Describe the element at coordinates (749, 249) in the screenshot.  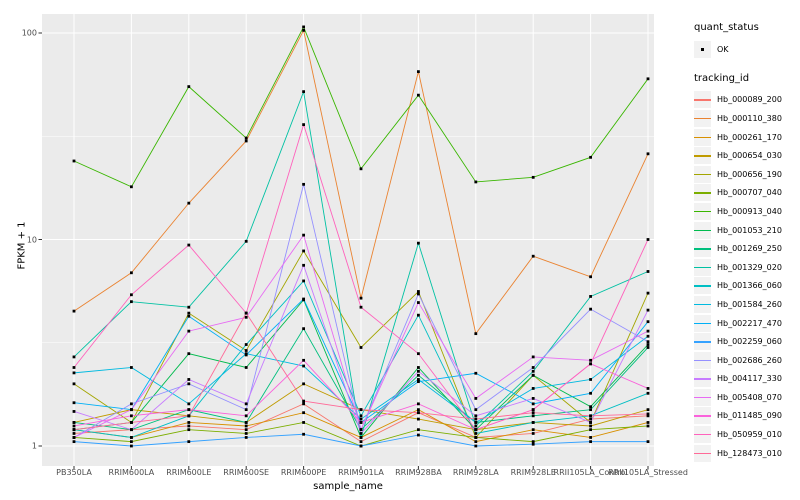
I see `legend-item-label: Hb_001269_250` at that location.